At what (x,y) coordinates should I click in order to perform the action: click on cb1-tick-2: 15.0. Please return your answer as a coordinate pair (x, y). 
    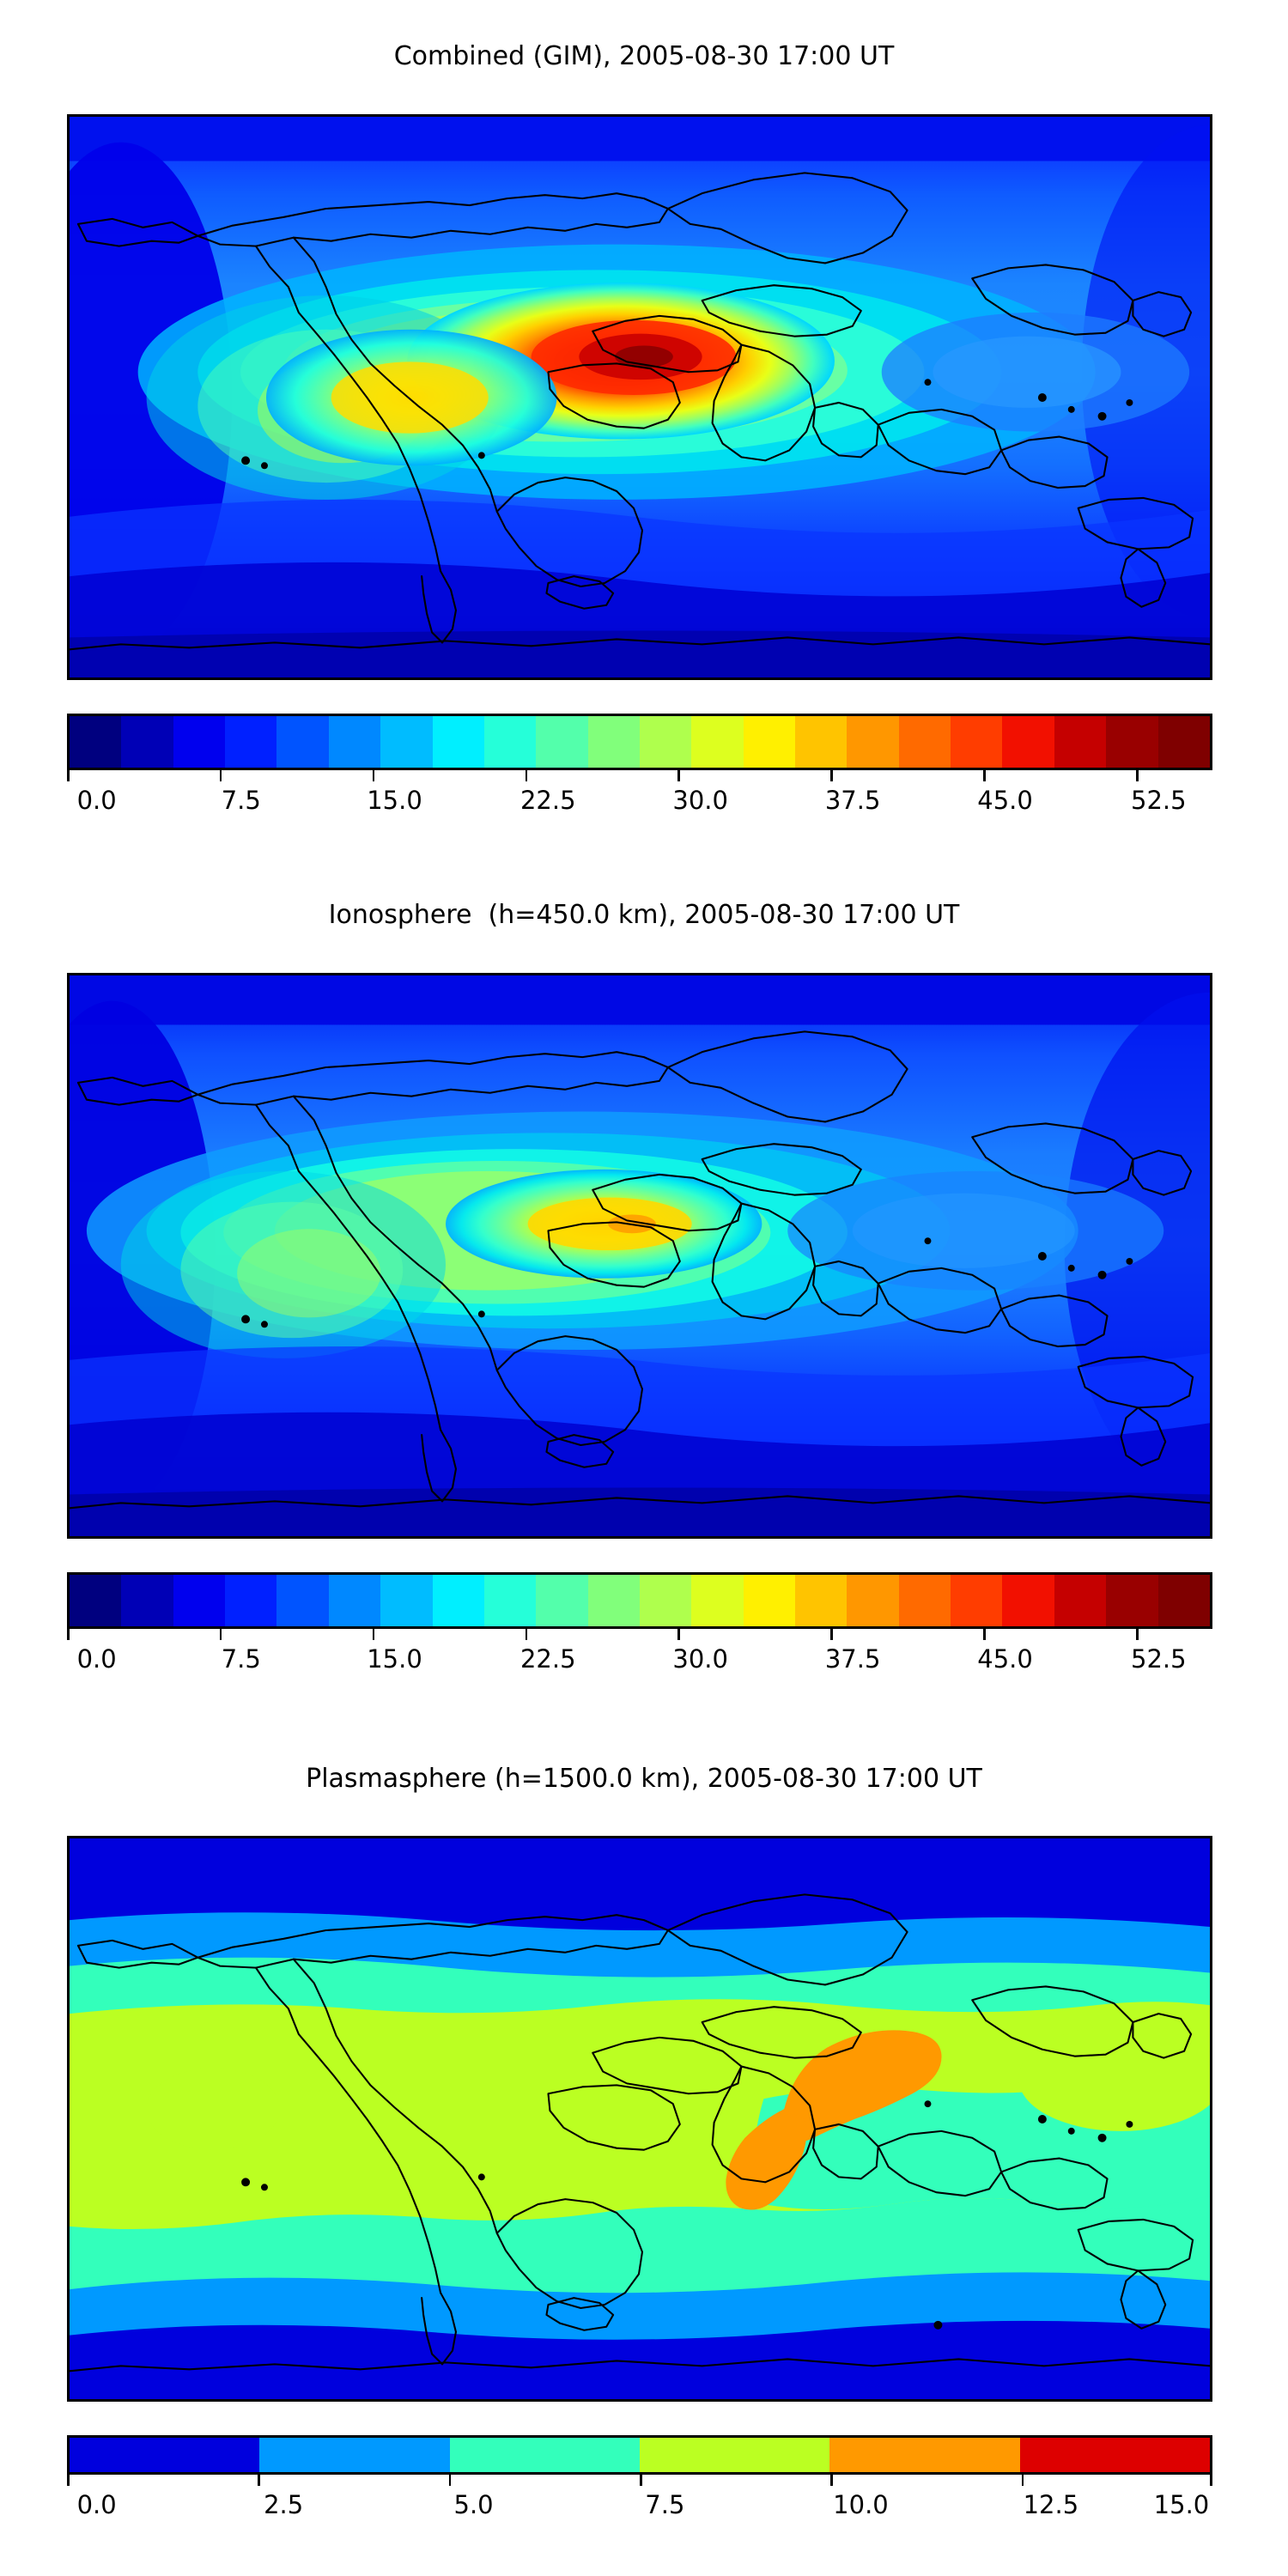
    Looking at the image, I should click on (394, 801).